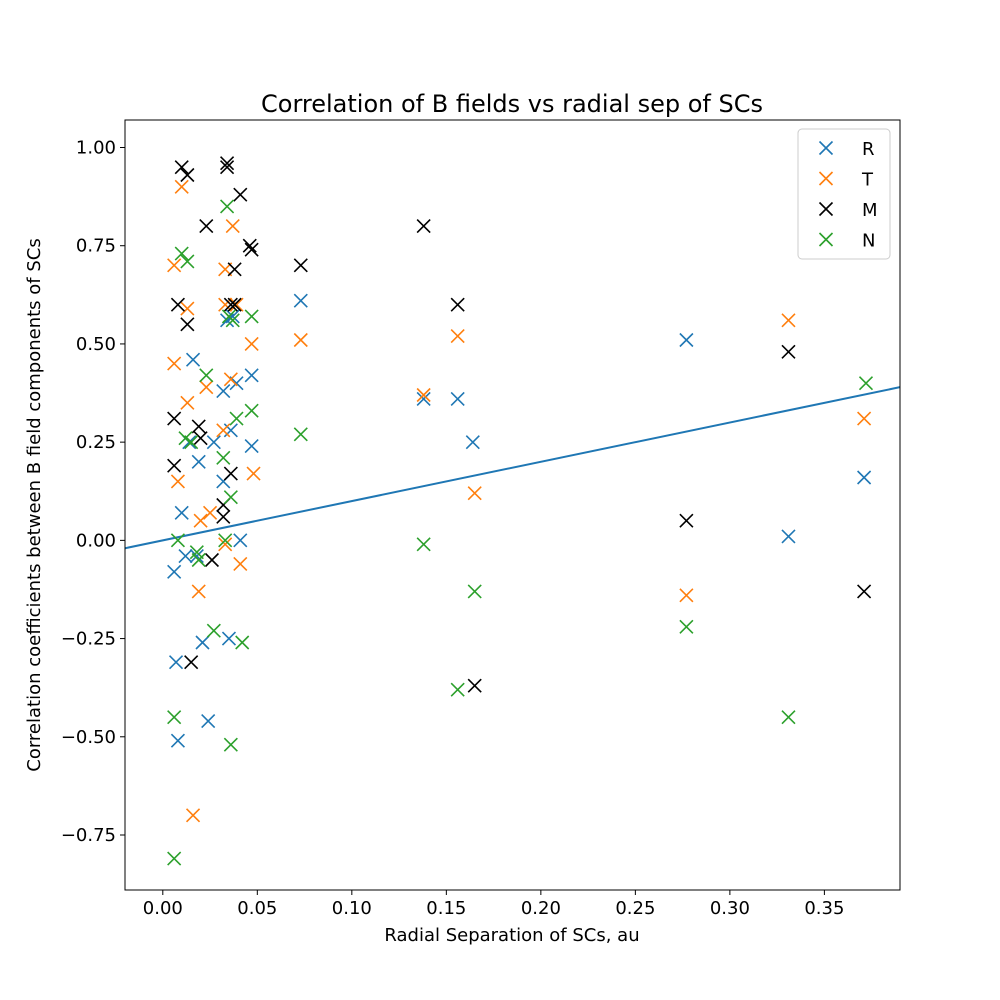 Image resolution: width=1000 pixels, height=1000 pixels. Describe the element at coordinates (96, 246) in the screenshot. I see `y-tick-label: 0.75` at that location.